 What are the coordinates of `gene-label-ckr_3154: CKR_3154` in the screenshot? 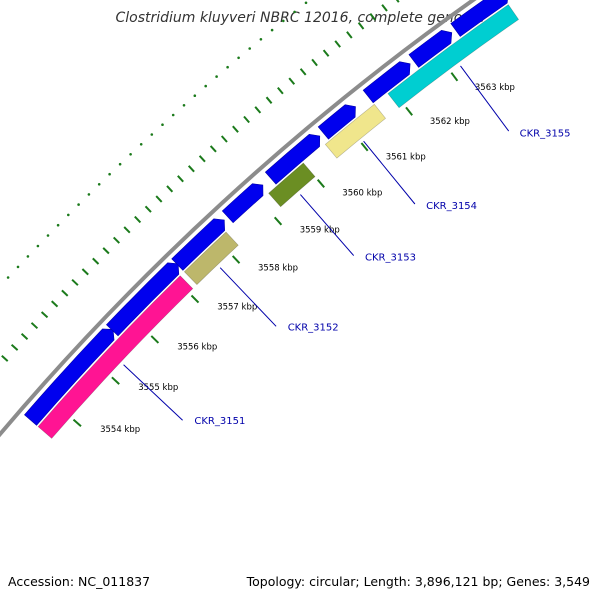 It's located at (451, 206).